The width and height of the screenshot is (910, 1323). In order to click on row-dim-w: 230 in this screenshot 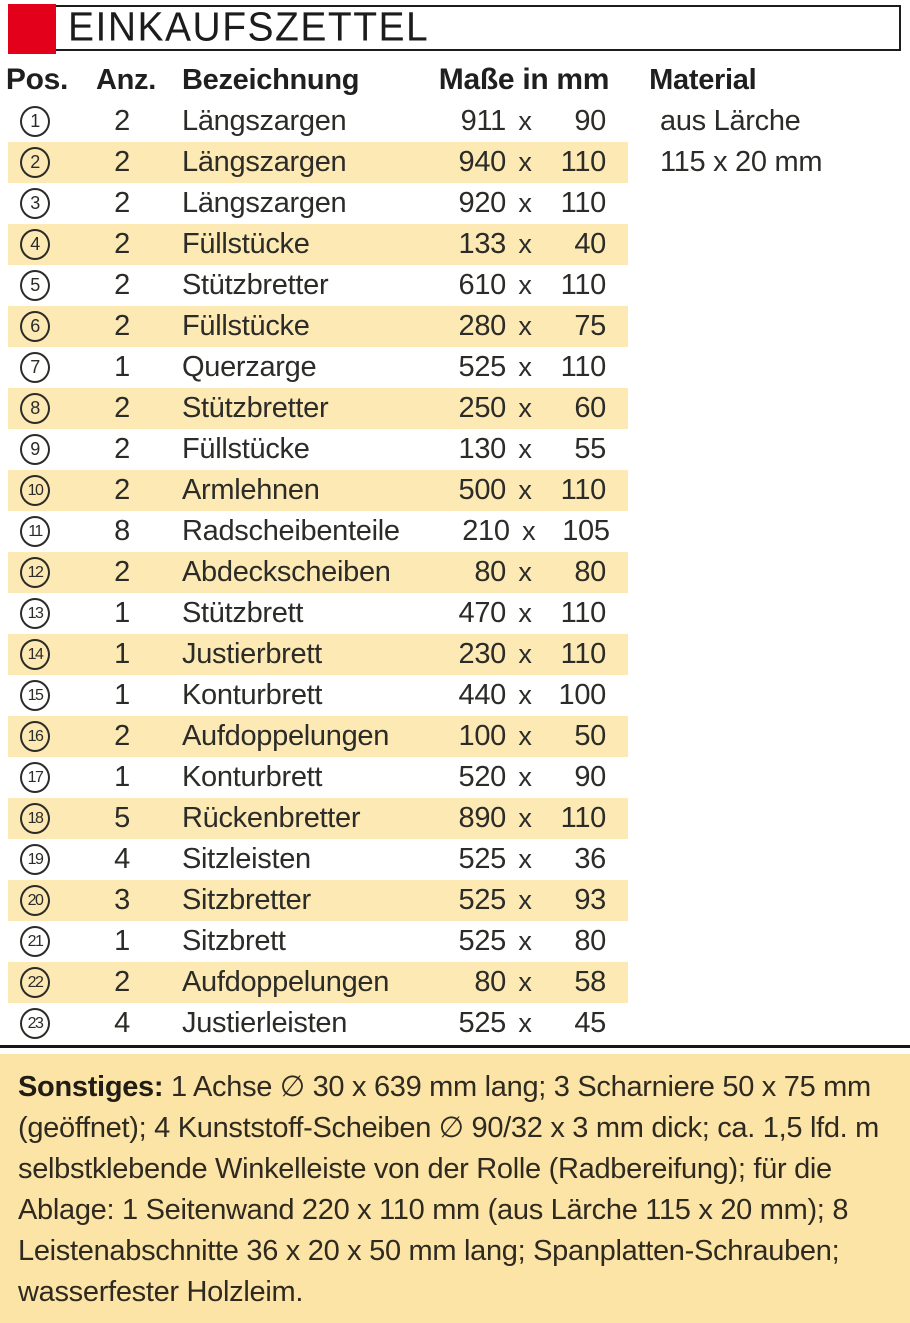, I will do `click(482, 654)`.